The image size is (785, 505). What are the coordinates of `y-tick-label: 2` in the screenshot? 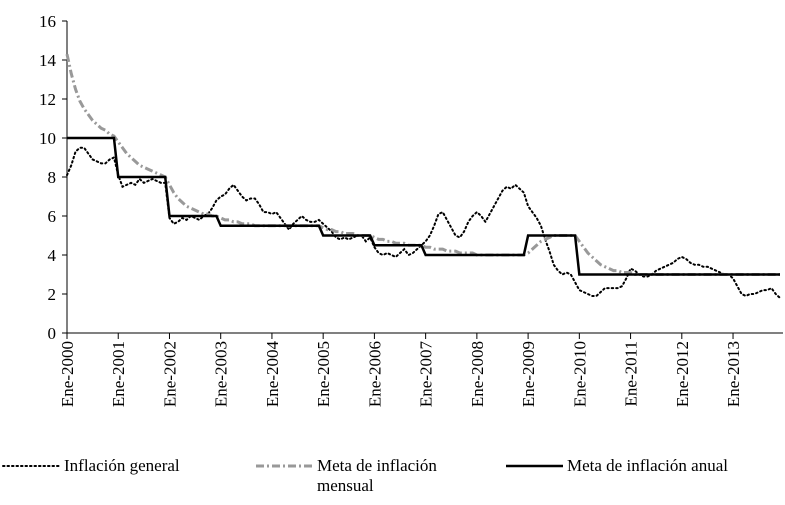 It's located at (52, 294).